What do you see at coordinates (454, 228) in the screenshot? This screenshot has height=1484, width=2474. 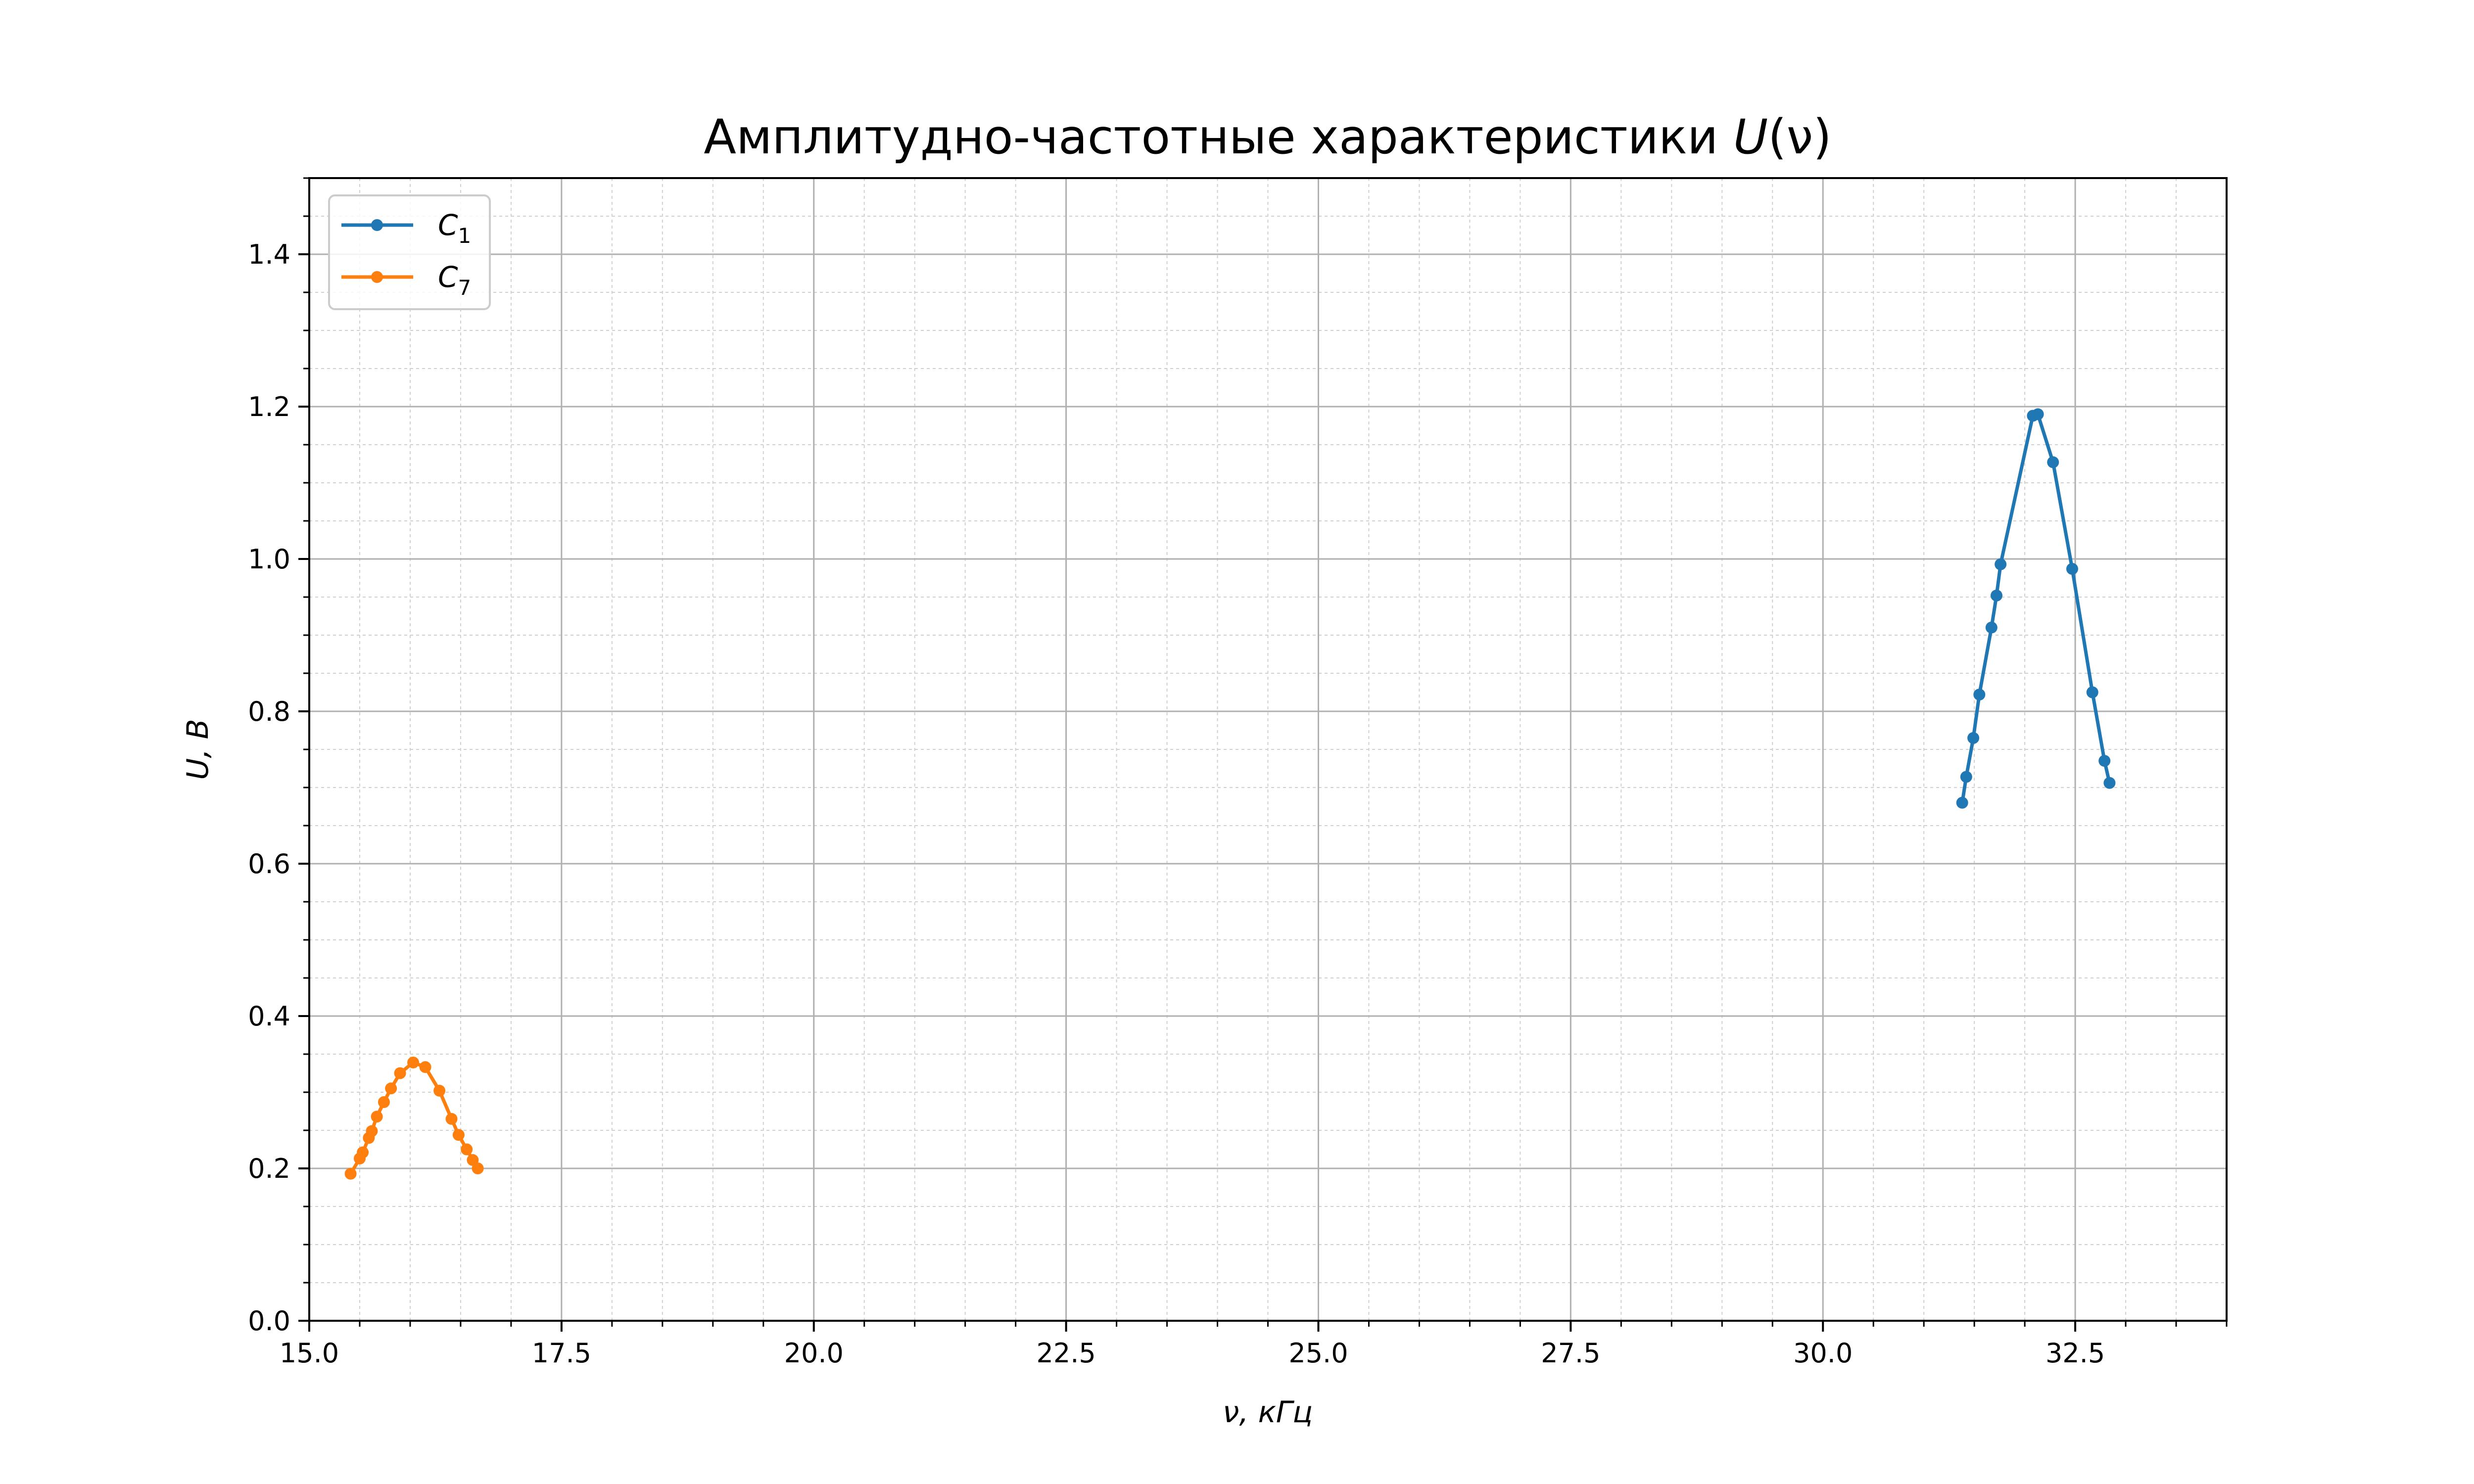 I see `legend-label: C1` at bounding box center [454, 228].